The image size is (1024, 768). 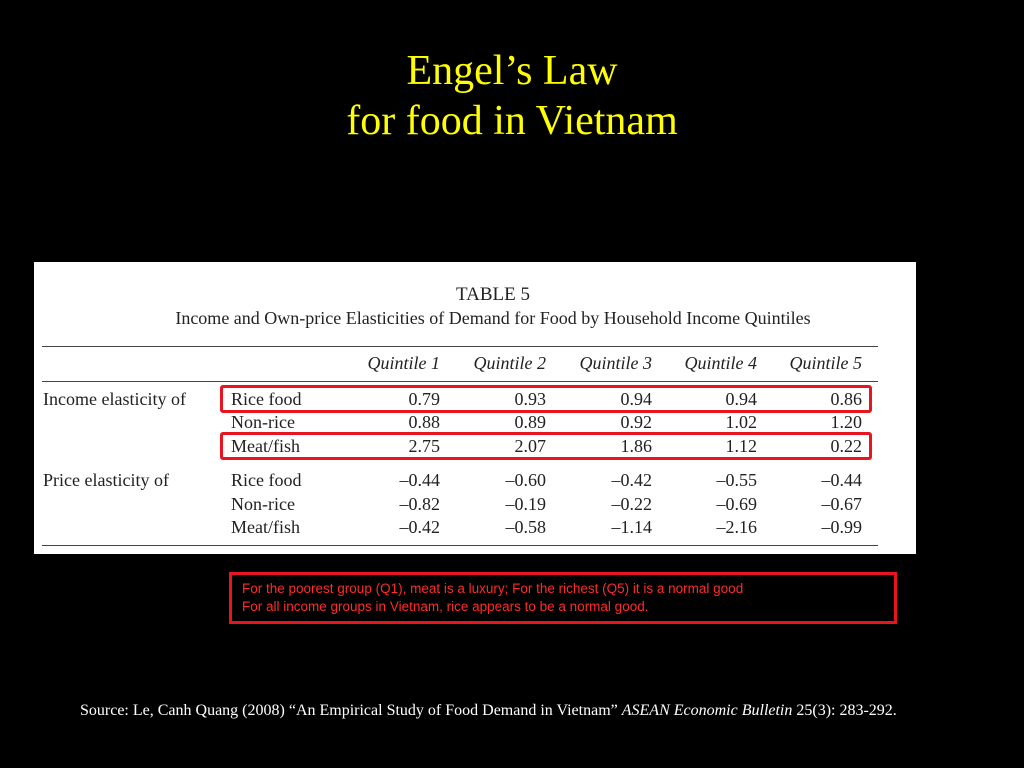 What do you see at coordinates (460, 346) in the screenshot?
I see `table-top-rule` at bounding box center [460, 346].